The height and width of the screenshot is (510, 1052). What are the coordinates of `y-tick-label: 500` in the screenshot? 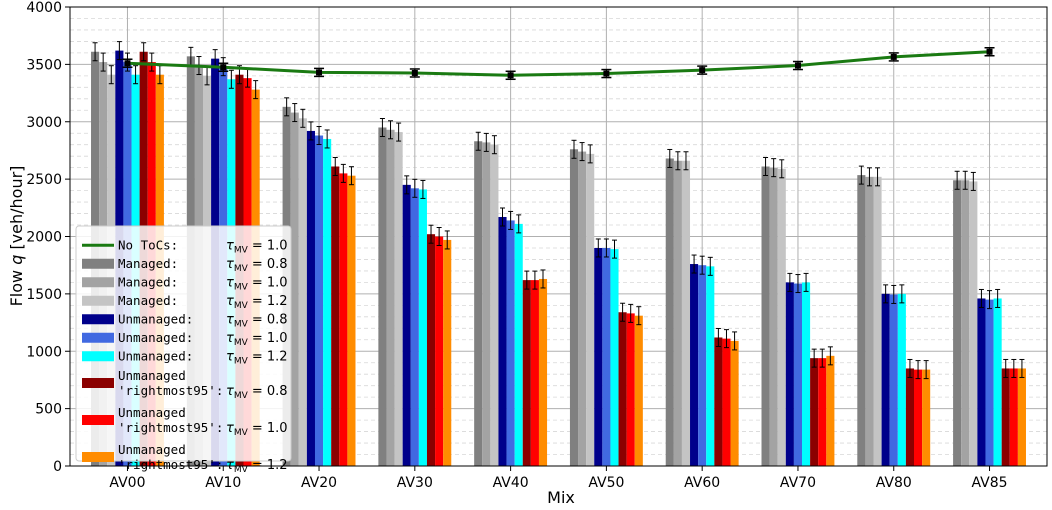 It's located at (48, 410).